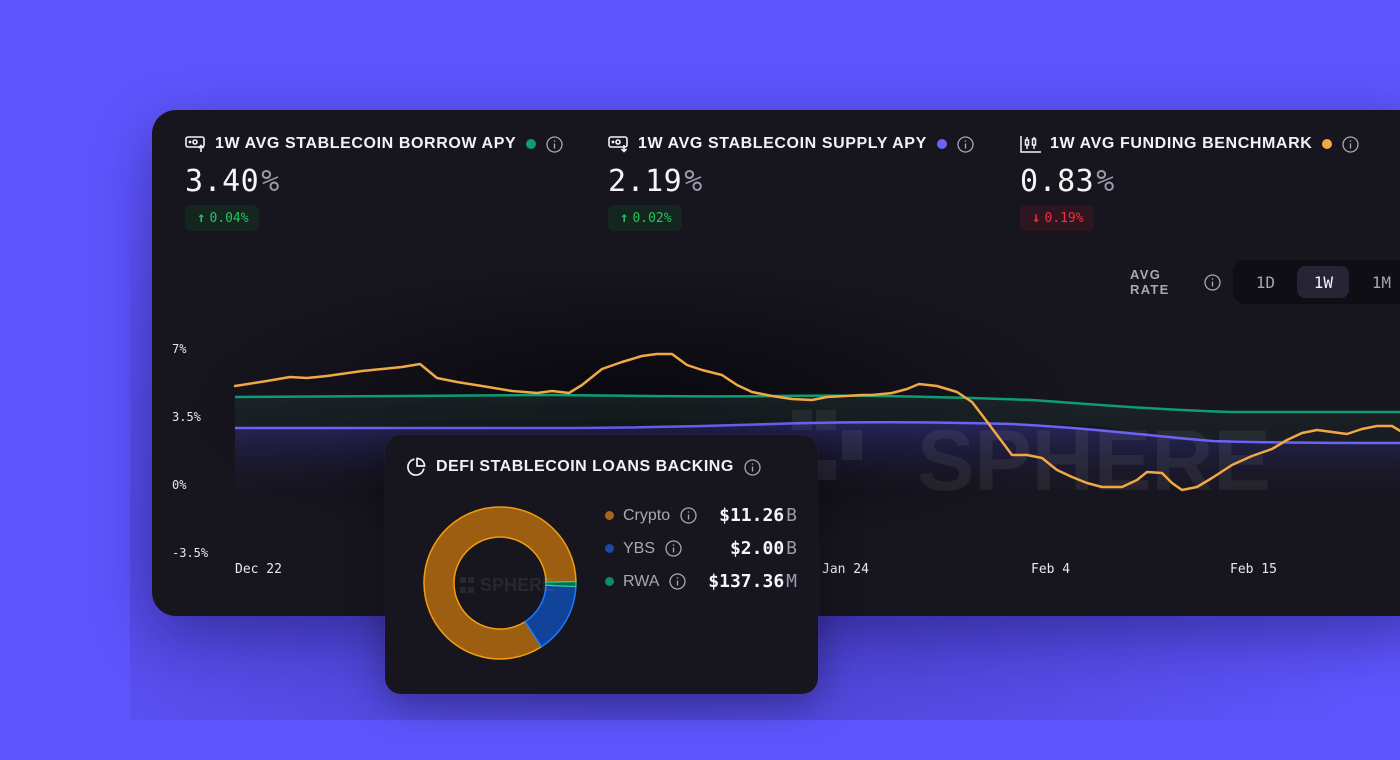  I want to click on metric-value: 3.40%, so click(374, 181).